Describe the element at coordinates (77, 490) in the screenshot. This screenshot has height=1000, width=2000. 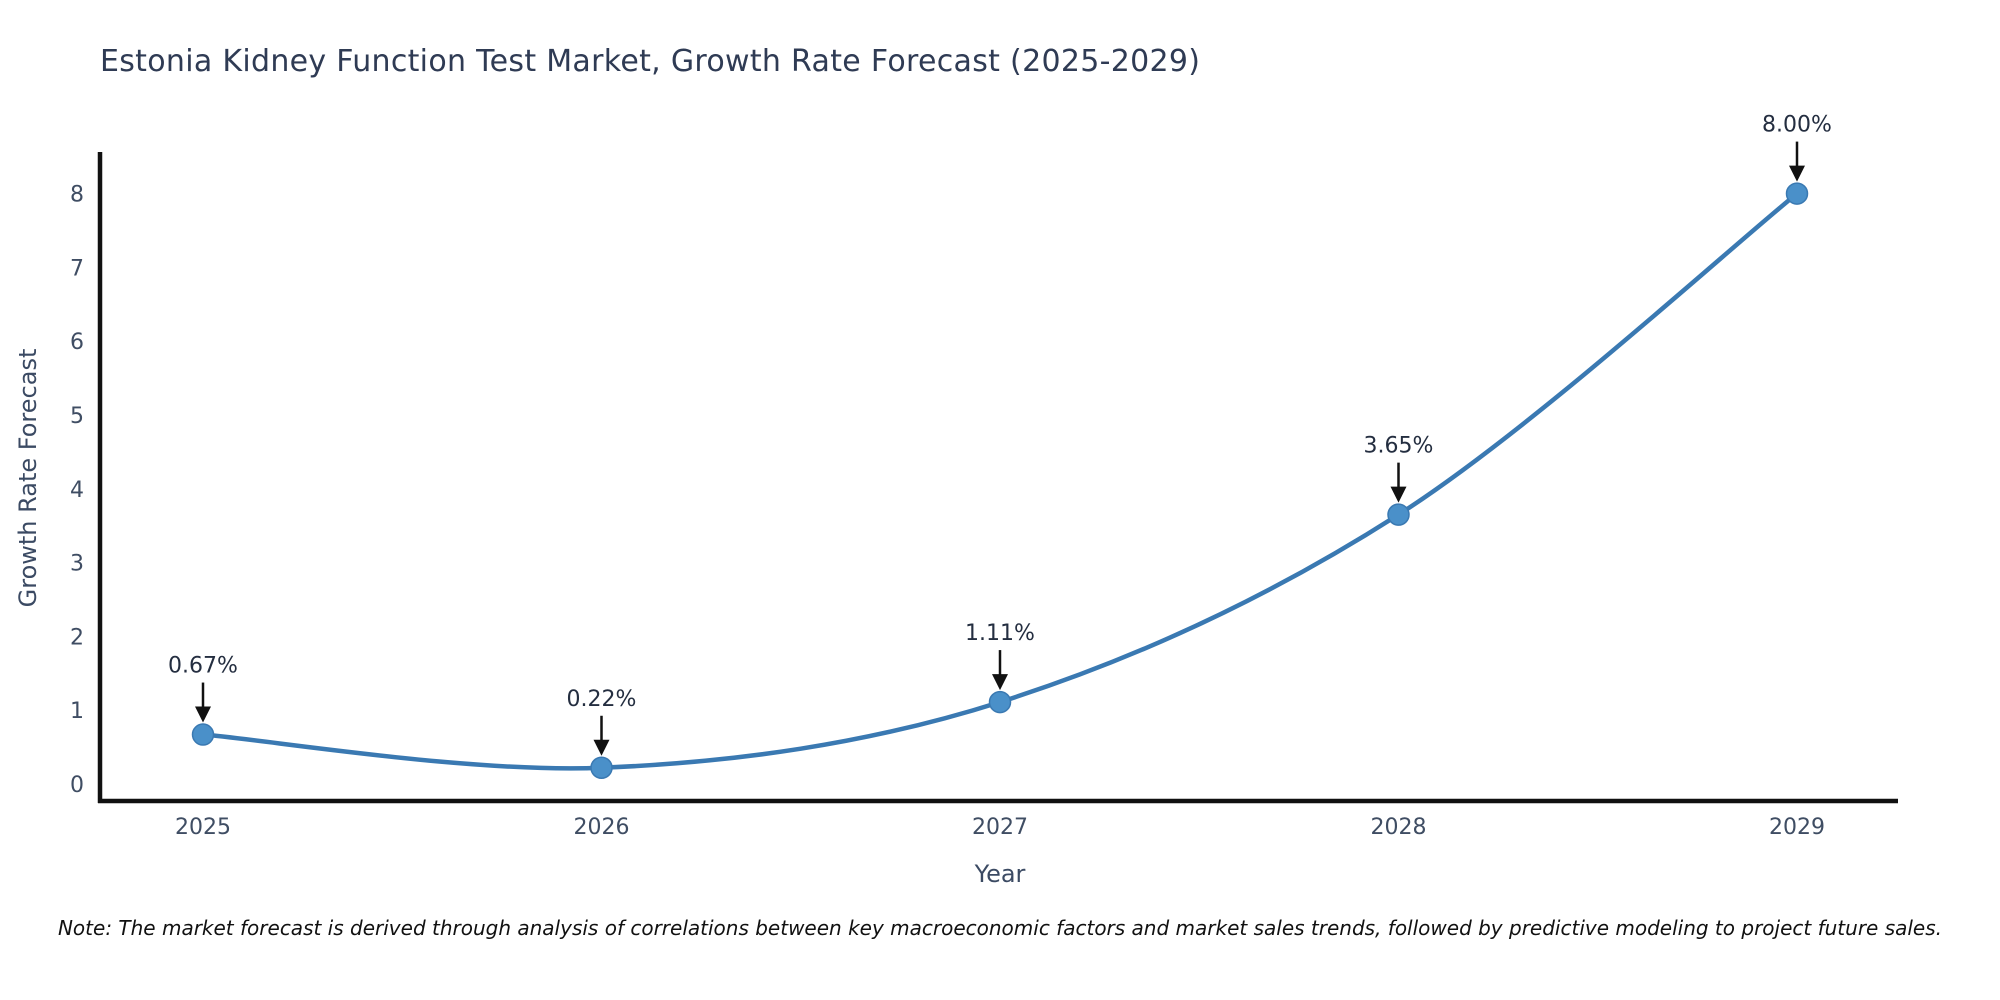
I see `y-tick-label: 4` at that location.